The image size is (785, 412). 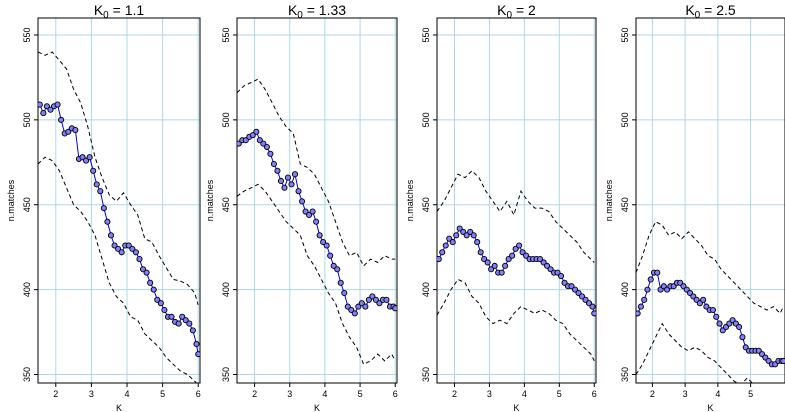 I want to click on y-tick-label: 450, so click(x=226, y=204).